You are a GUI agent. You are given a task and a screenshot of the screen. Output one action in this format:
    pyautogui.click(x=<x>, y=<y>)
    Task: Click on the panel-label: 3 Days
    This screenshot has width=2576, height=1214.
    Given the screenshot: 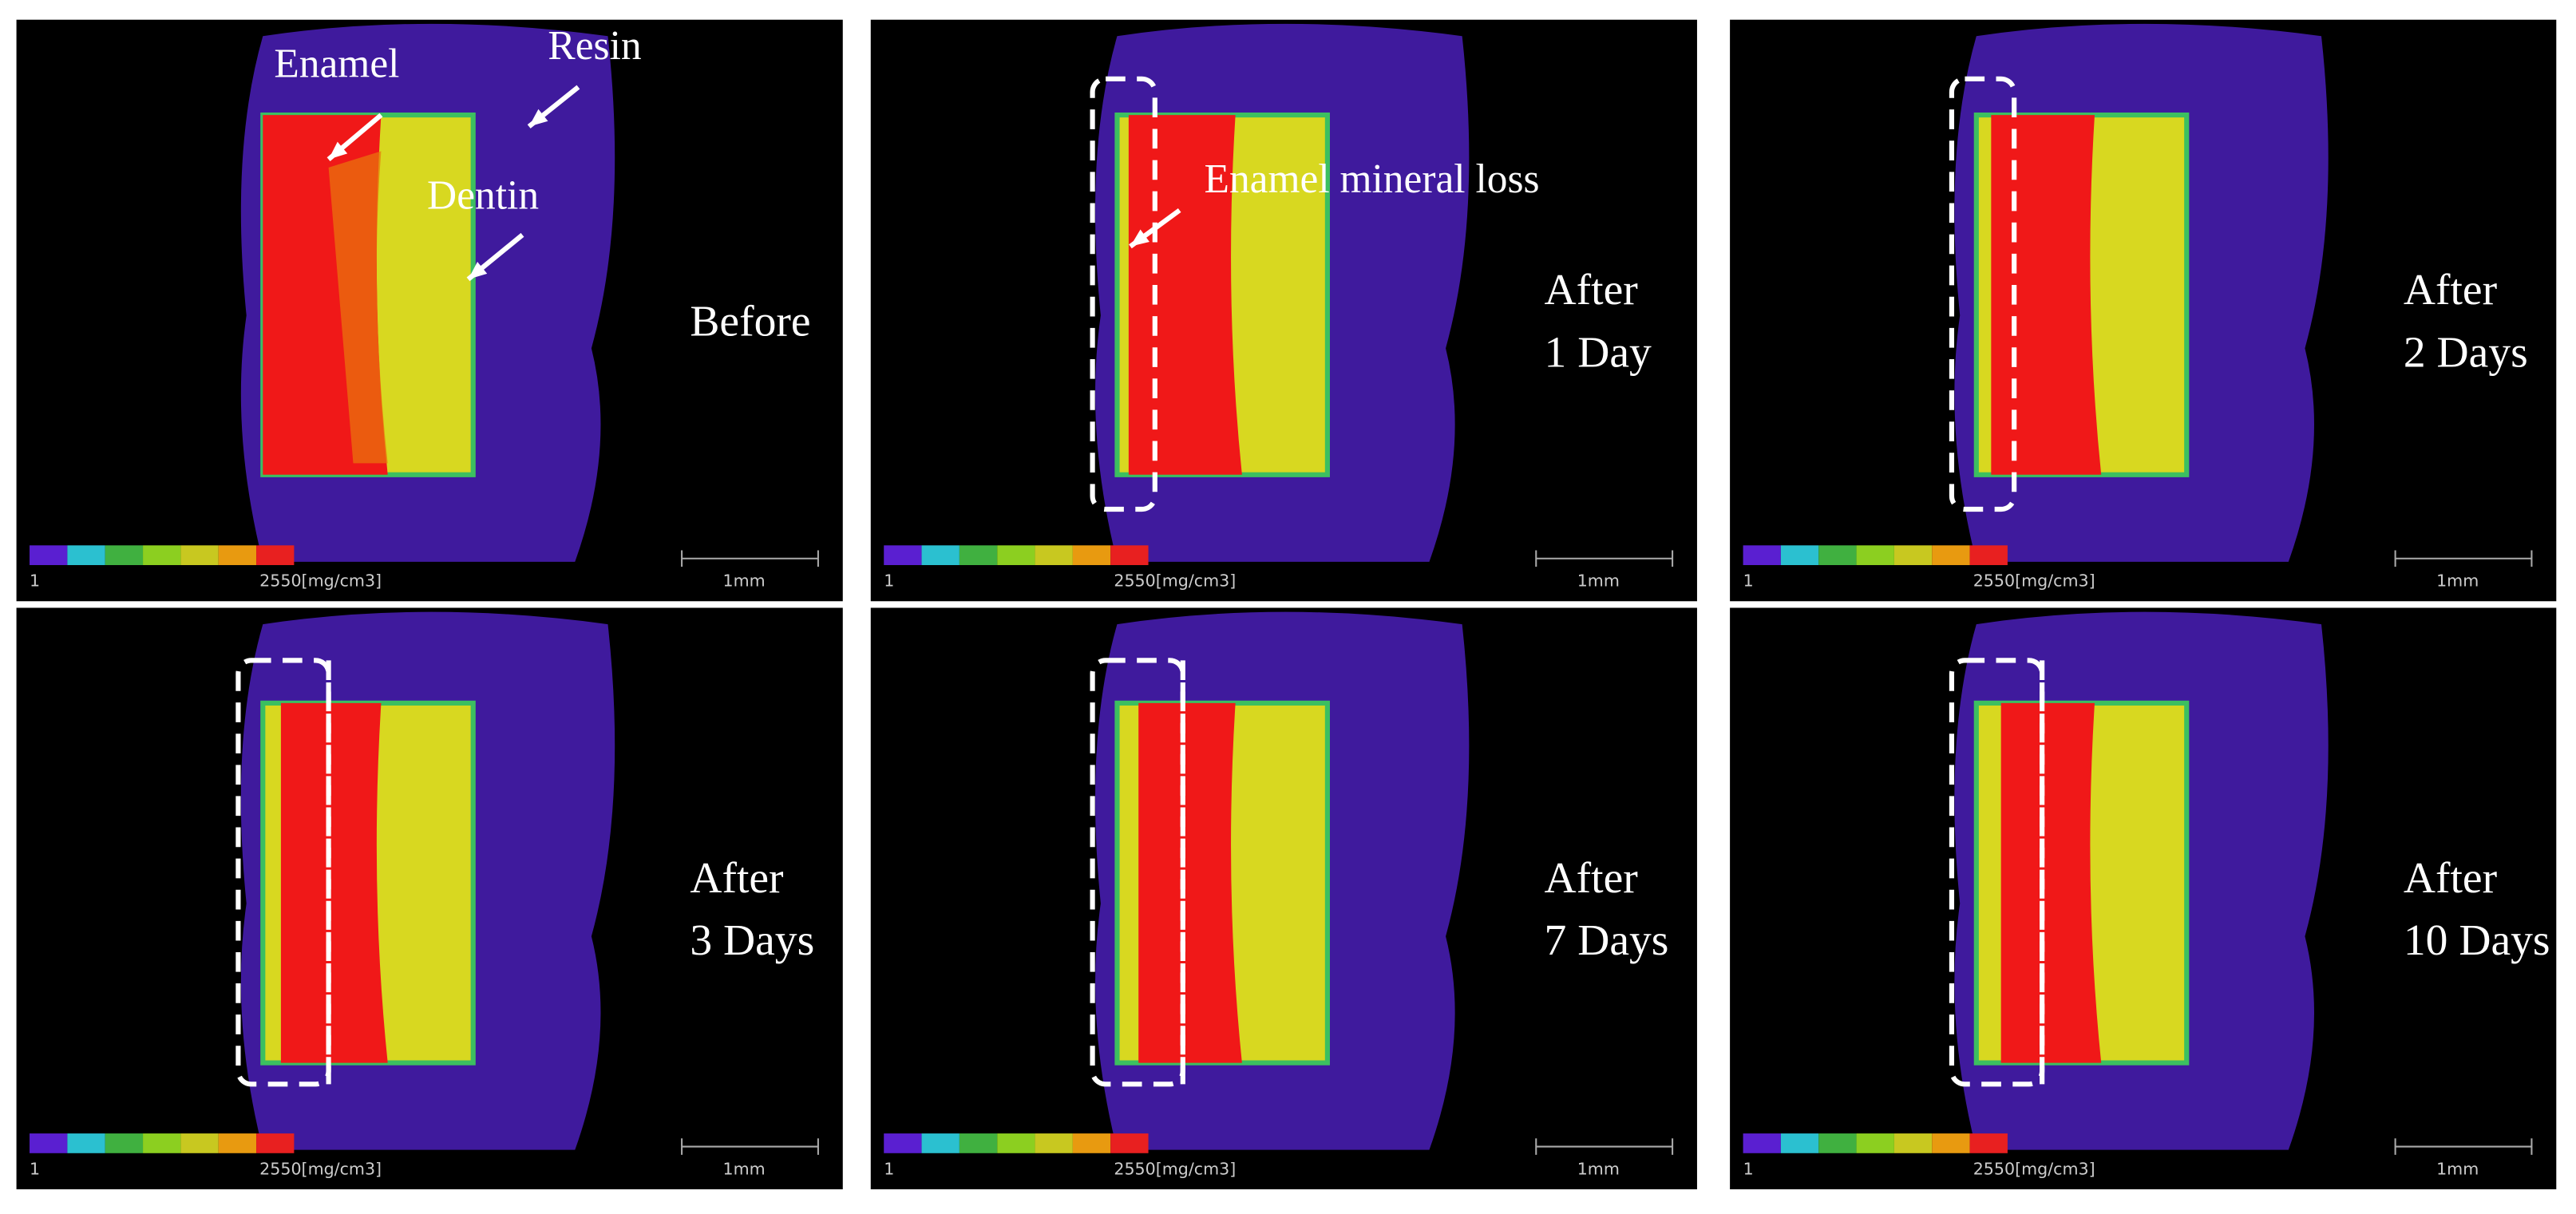 What is the action you would take?
    pyautogui.click(x=752, y=940)
    